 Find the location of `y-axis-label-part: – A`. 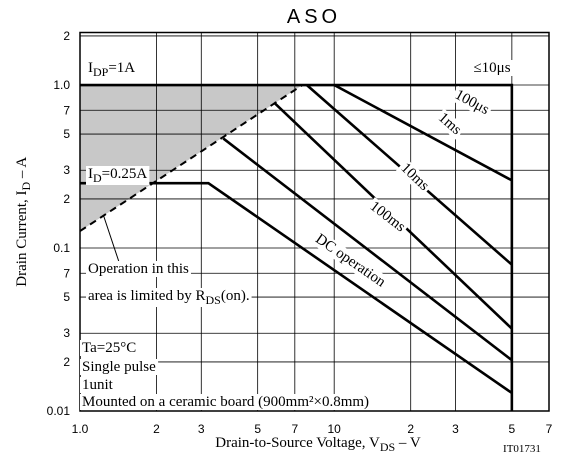

y-axis-label-part: – A is located at coordinates (22, 169).